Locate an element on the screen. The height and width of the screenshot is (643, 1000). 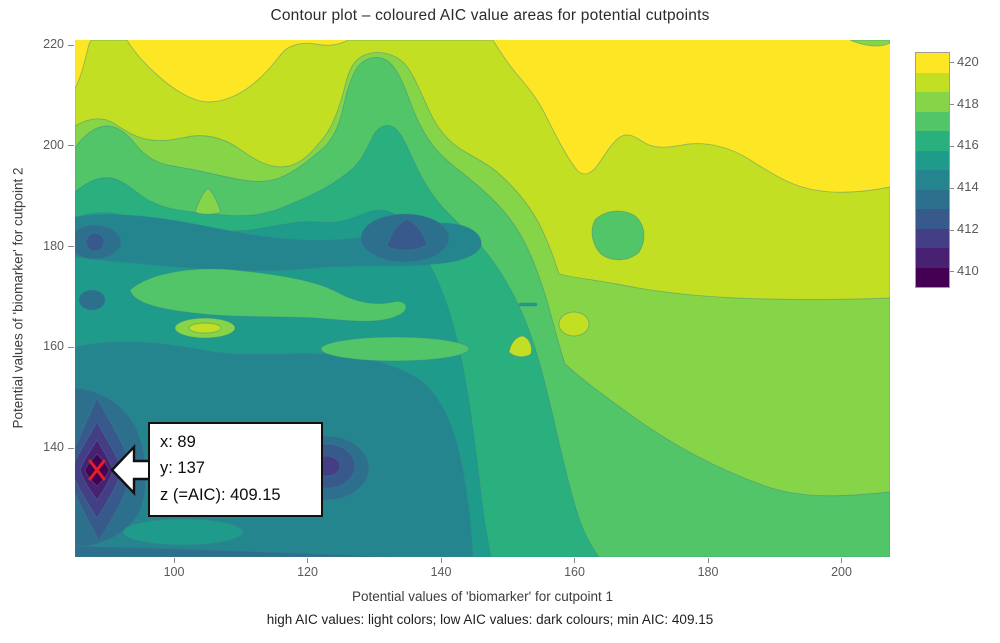
colorbar-tick-label: 412 is located at coordinates (968, 228).